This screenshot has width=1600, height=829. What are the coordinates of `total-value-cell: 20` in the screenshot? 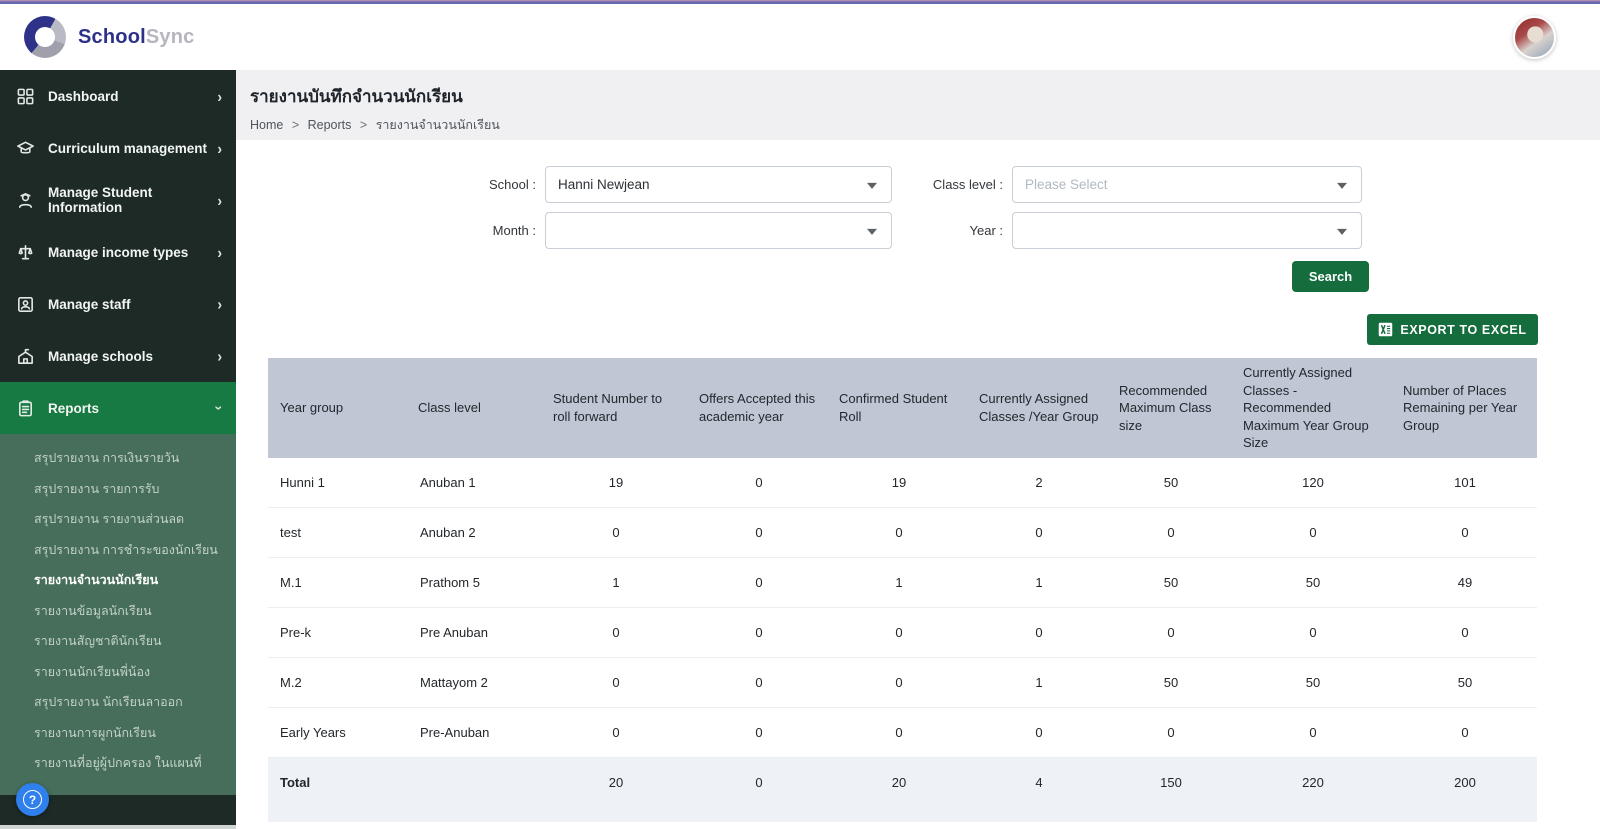 It's located at (616, 783).